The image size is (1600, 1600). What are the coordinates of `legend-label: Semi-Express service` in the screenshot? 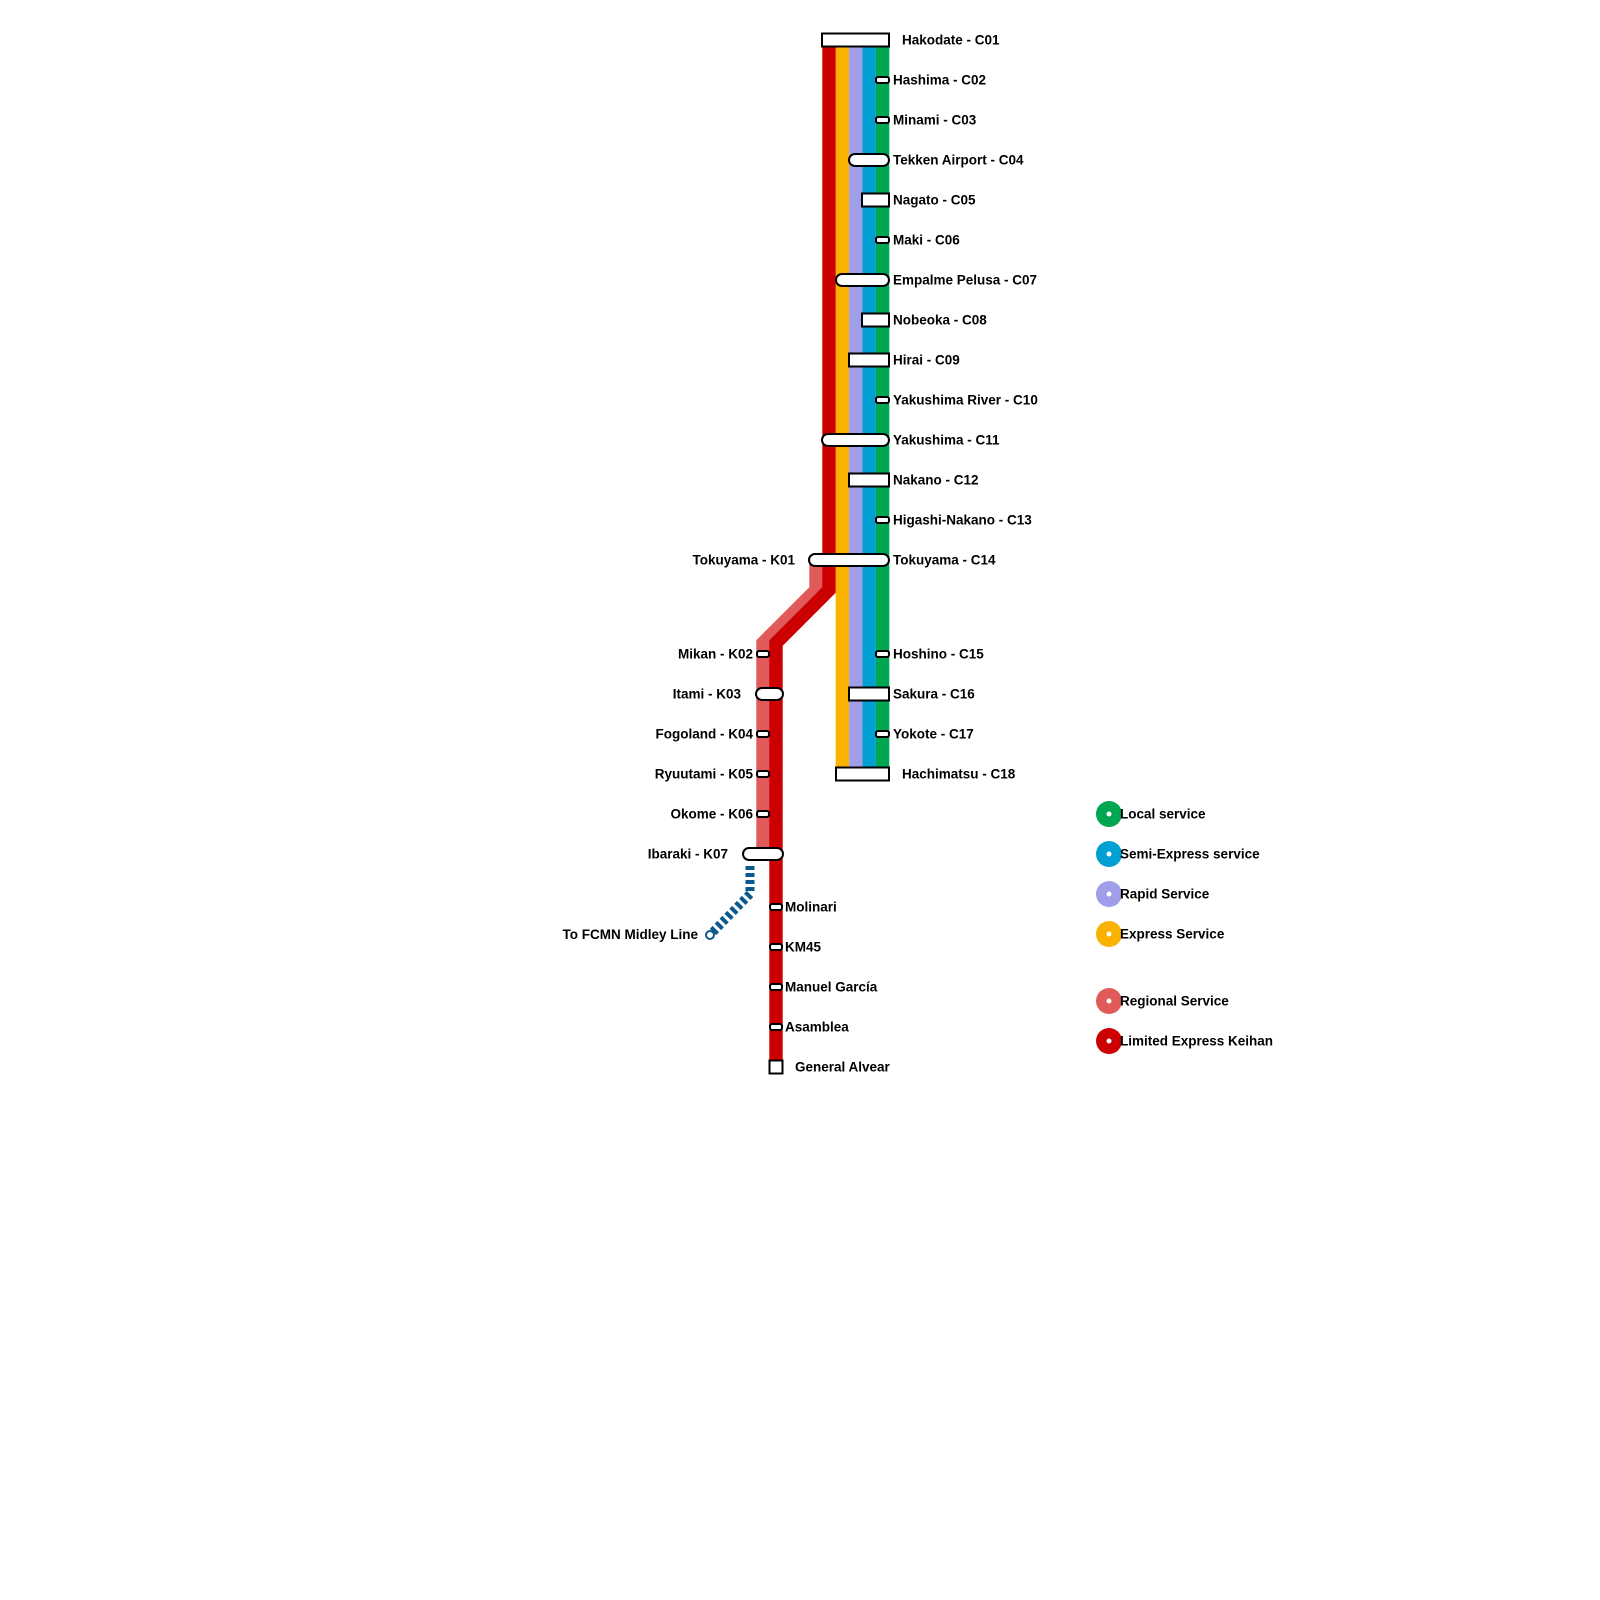 It's located at (1190, 854).